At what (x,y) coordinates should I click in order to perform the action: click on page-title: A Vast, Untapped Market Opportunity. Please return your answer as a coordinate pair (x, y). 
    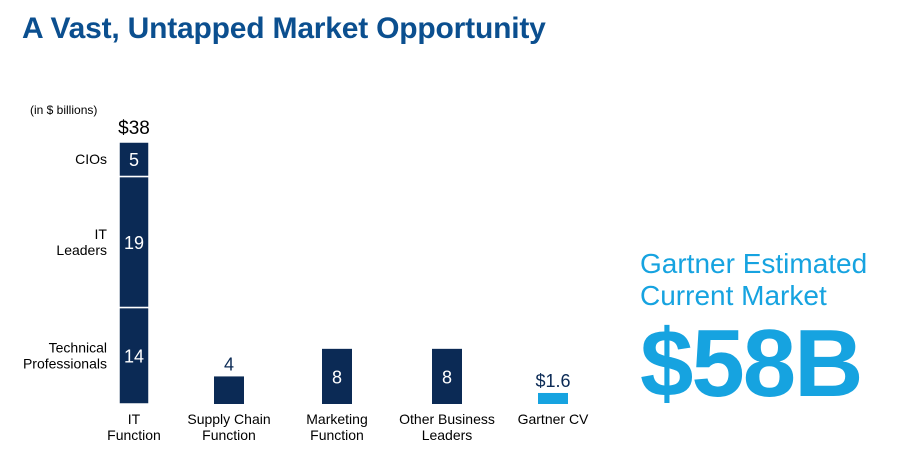
    Looking at the image, I should click on (284, 28).